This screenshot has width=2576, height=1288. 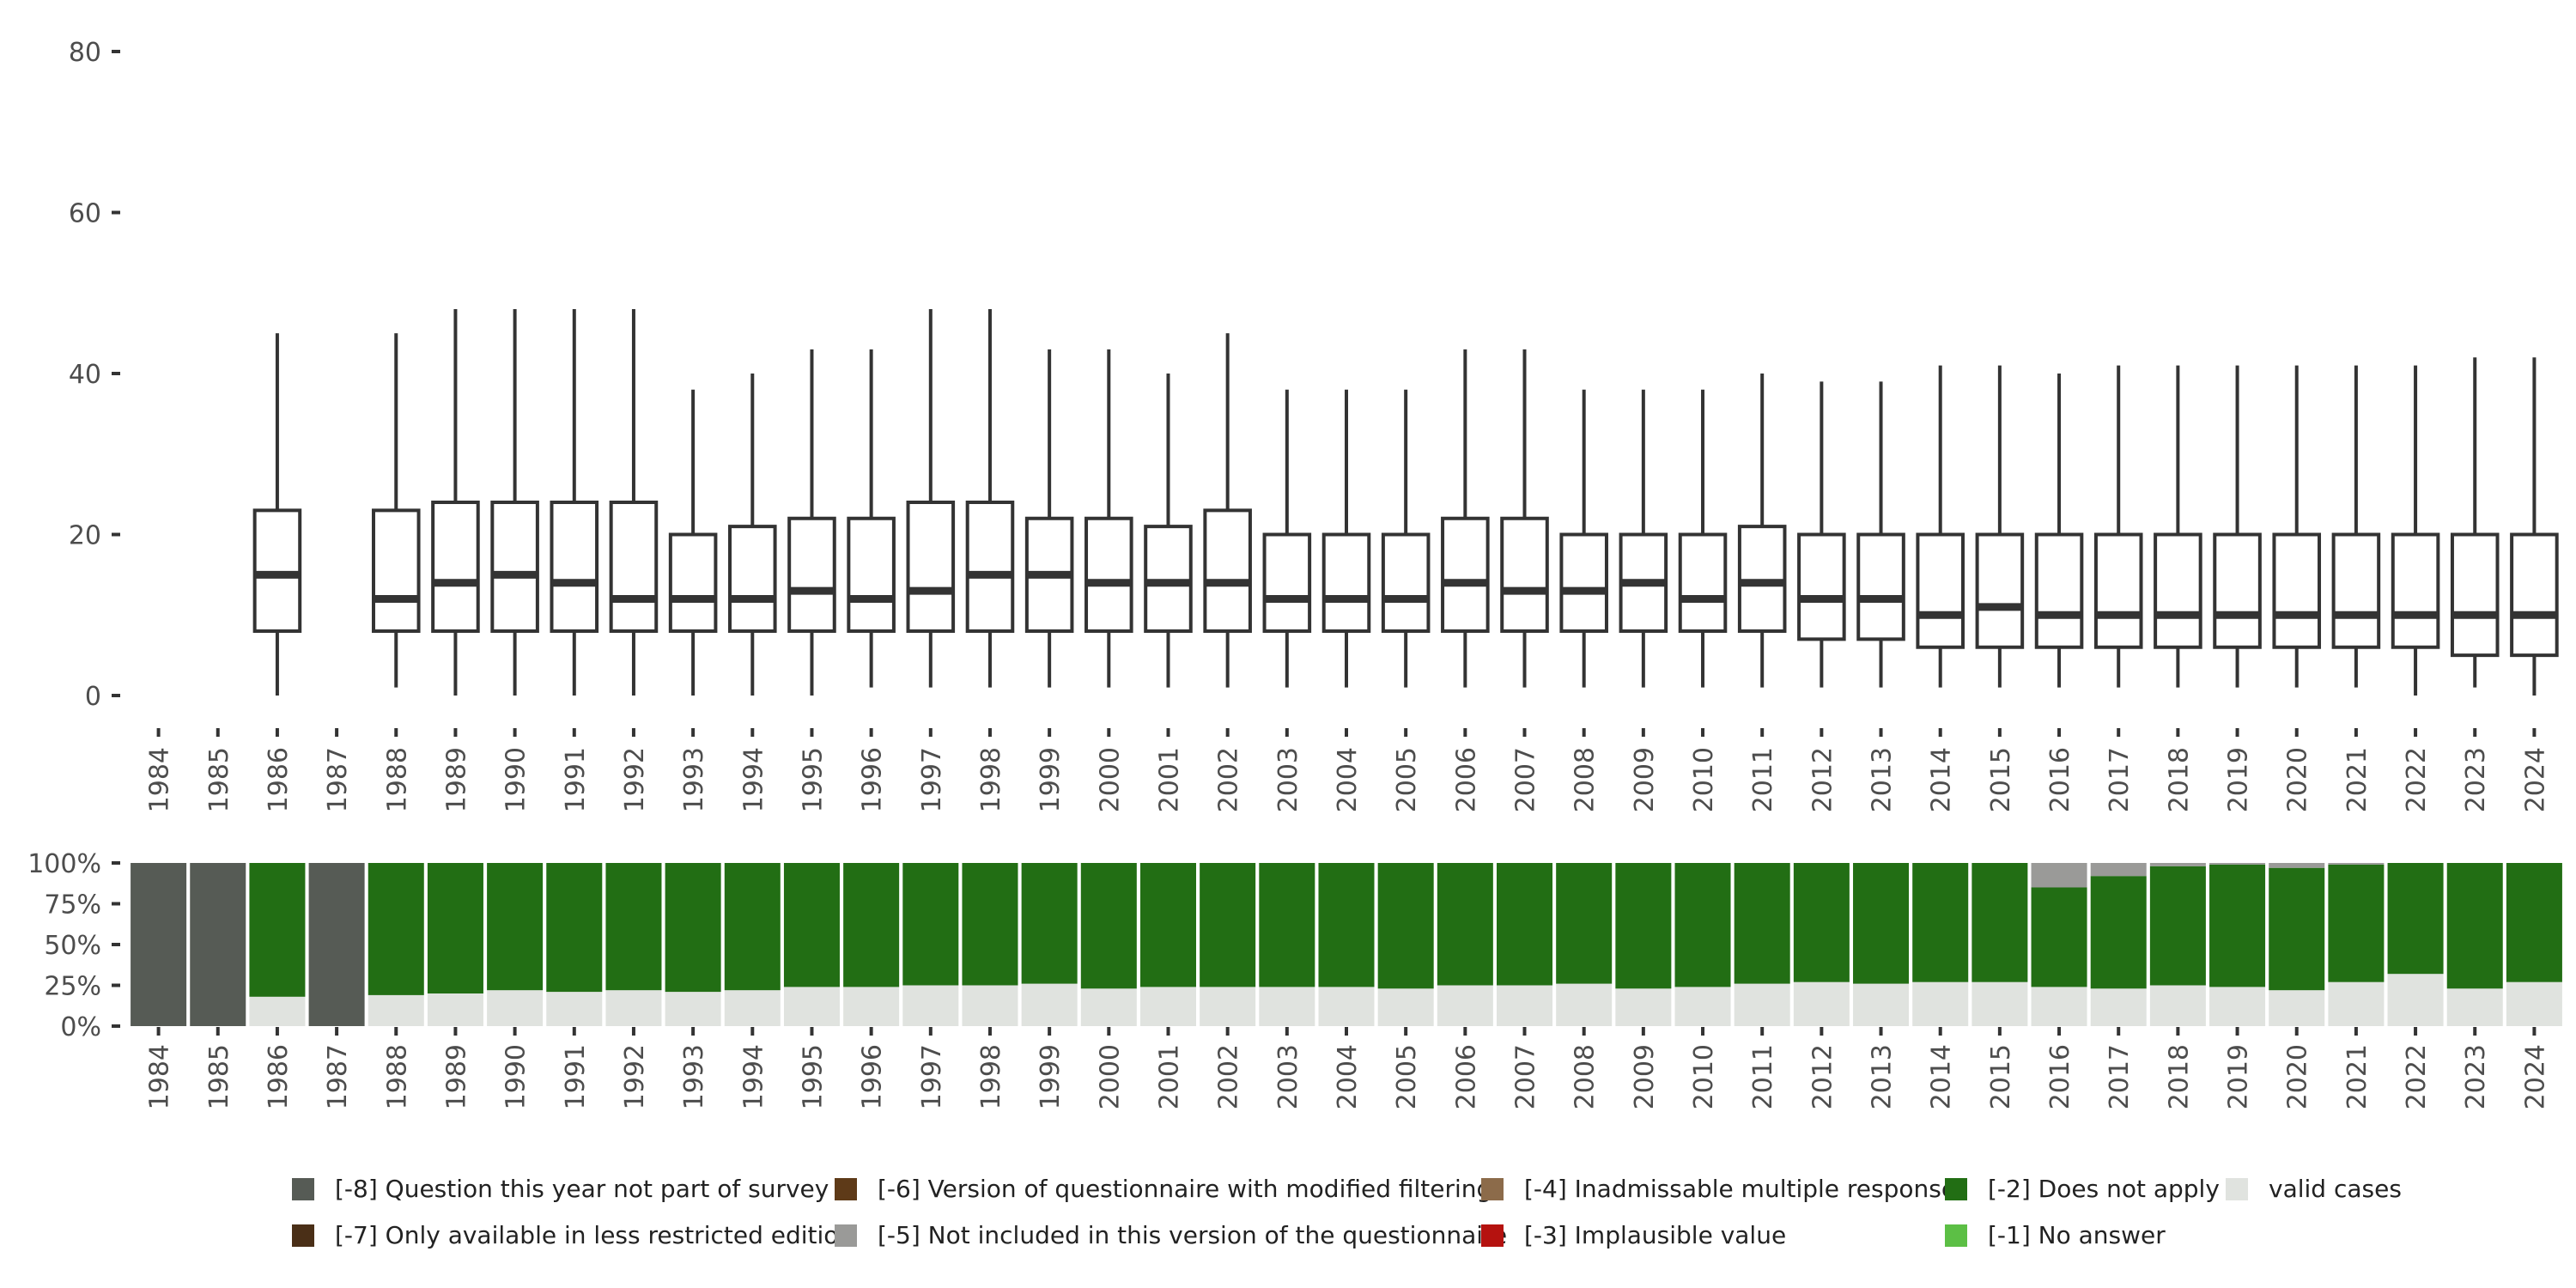 I want to click on x-tick-label: 1993, so click(x=694, y=779).